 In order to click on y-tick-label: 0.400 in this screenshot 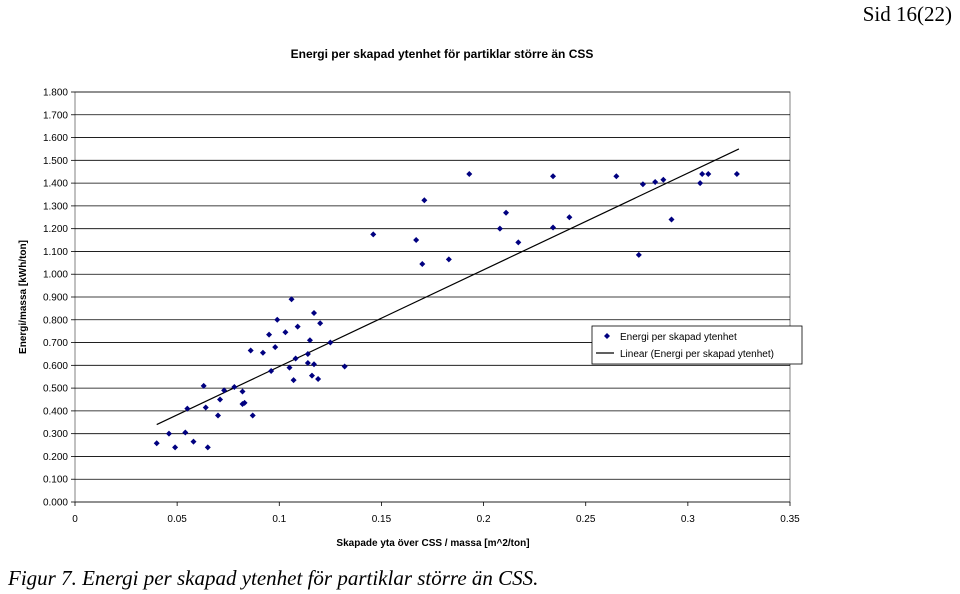, I will do `click(55, 411)`.